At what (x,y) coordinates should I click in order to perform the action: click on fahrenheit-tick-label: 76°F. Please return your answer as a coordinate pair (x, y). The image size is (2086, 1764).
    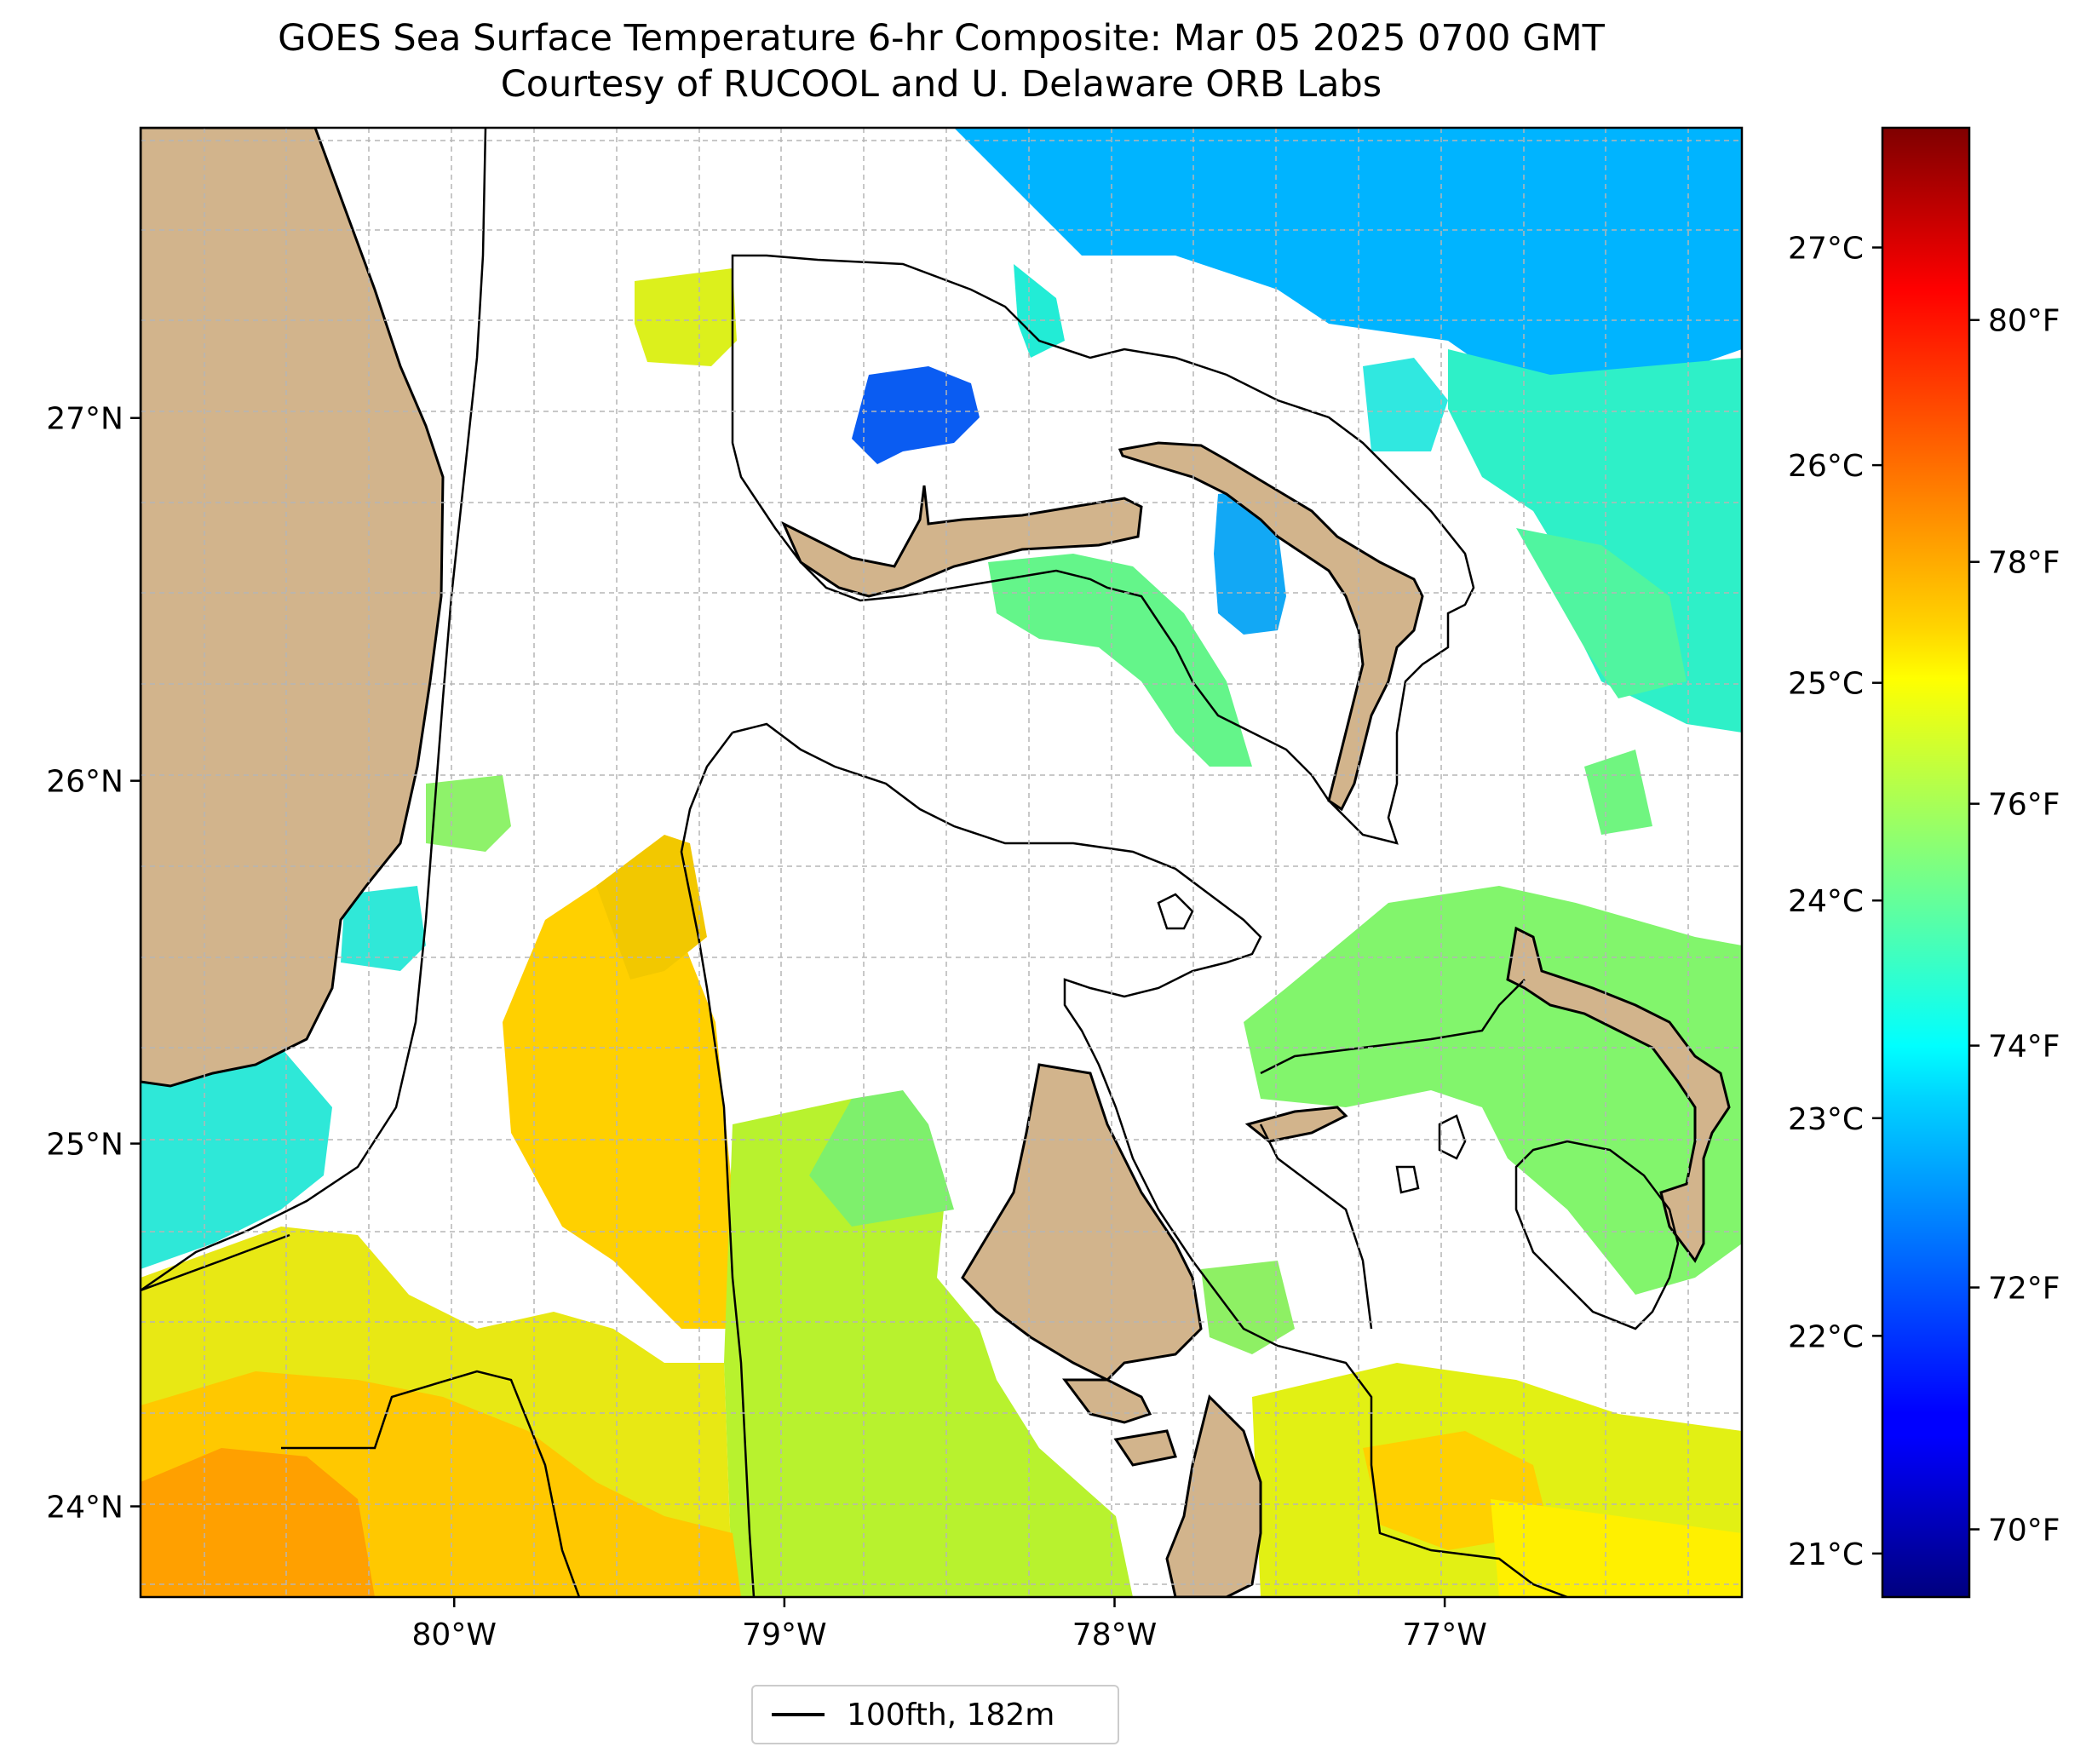
    Looking at the image, I should click on (2024, 805).